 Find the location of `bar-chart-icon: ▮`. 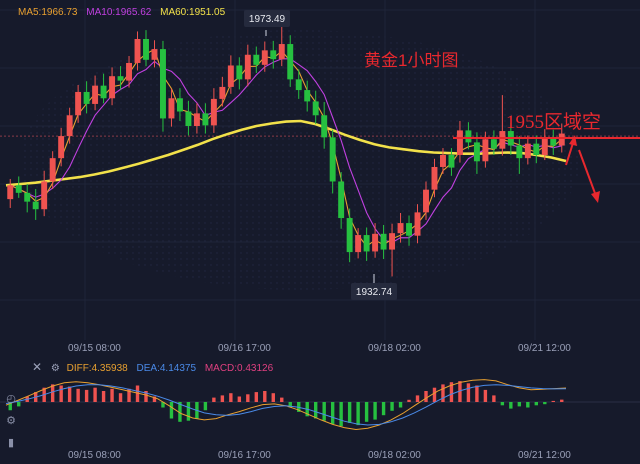

bar-chart-icon: ▮ is located at coordinates (11, 443).